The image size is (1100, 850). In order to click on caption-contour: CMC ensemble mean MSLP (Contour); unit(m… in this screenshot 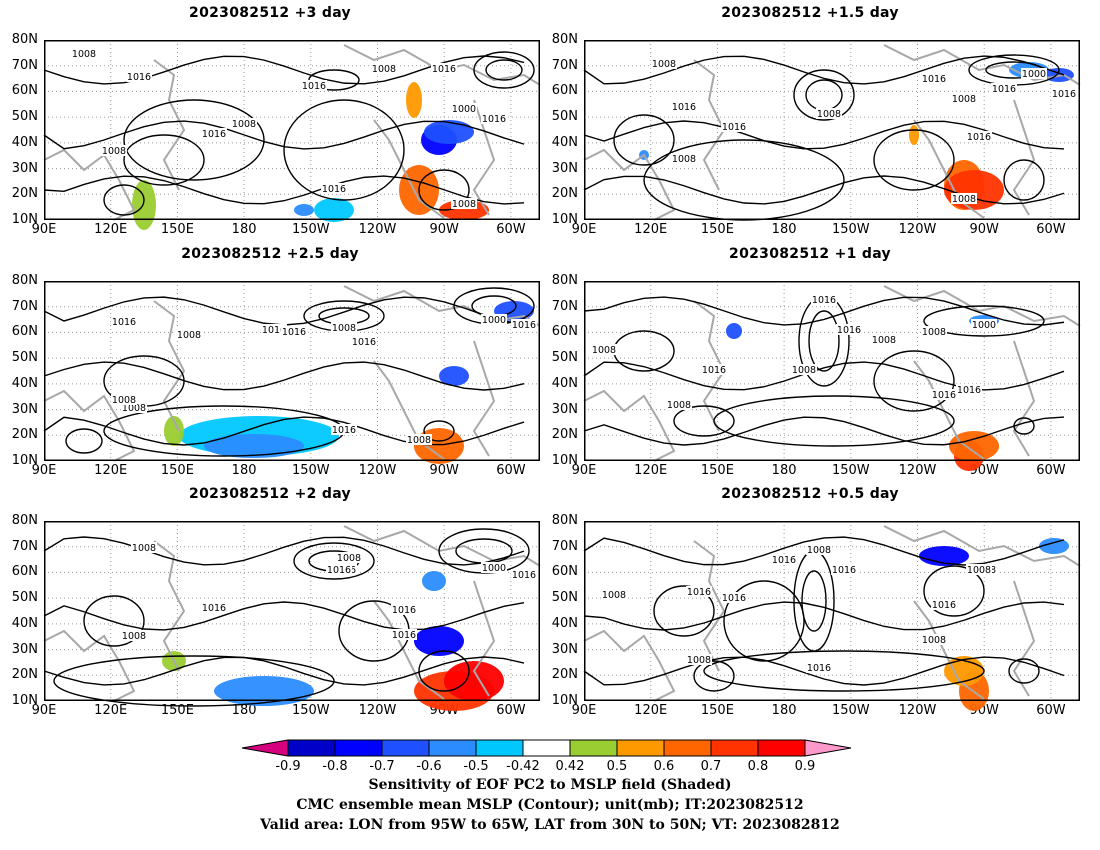, I will do `click(550, 805)`.